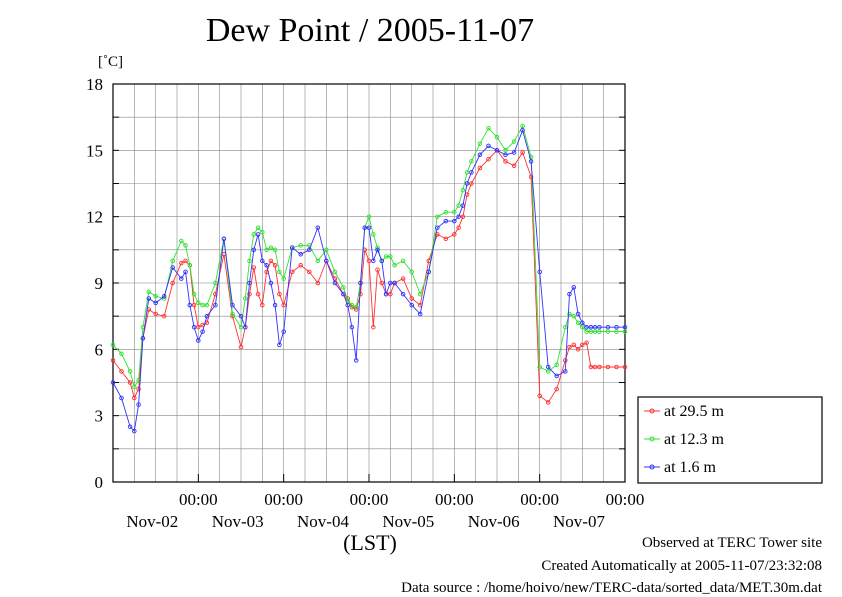  What do you see at coordinates (694, 439) in the screenshot?
I see `legend-label: at 12.3 m` at bounding box center [694, 439].